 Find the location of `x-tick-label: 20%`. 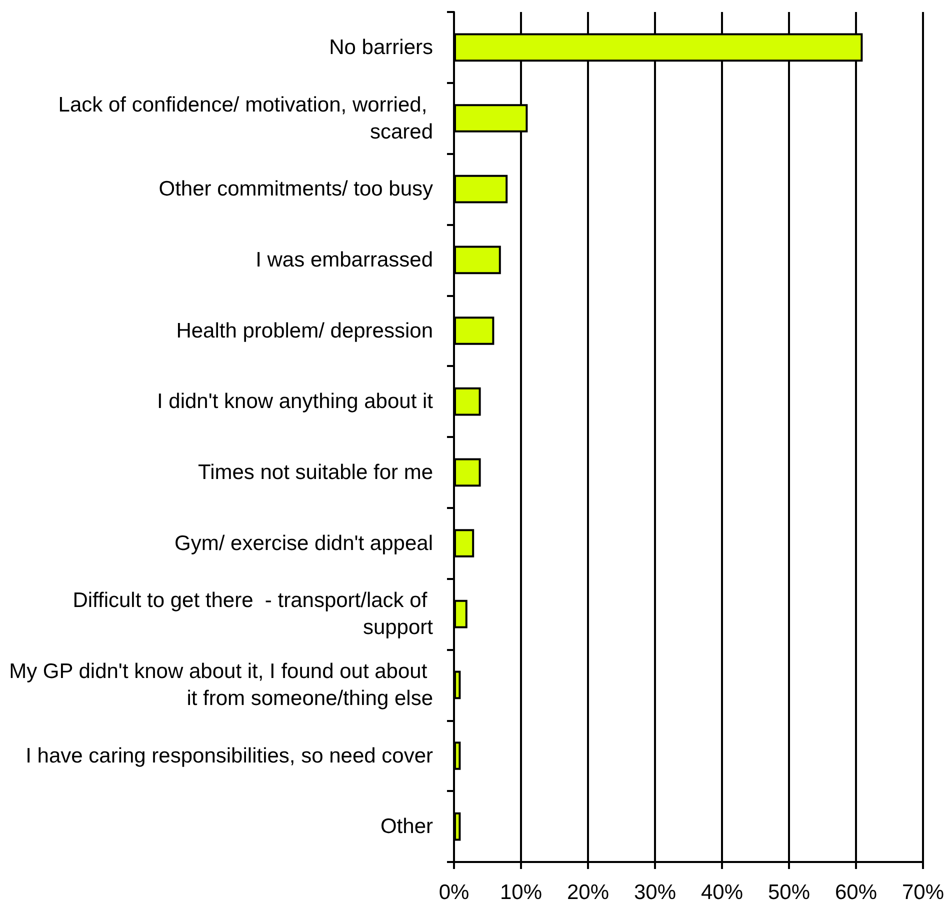

x-tick-label: 20% is located at coordinates (588, 892).